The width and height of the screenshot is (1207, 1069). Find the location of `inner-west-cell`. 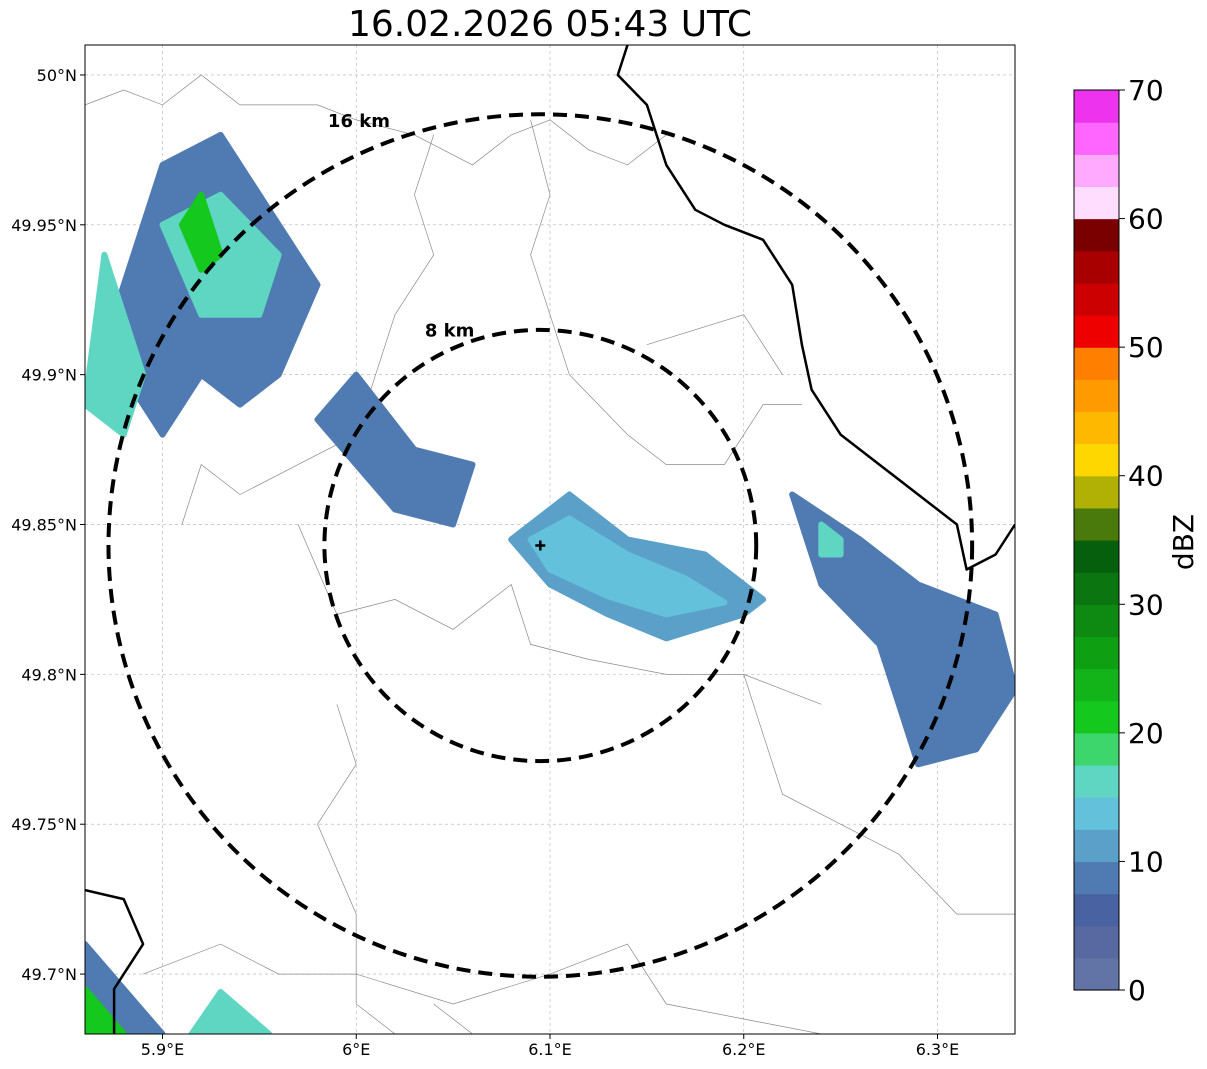

inner-west-cell is located at coordinates (395, 449).